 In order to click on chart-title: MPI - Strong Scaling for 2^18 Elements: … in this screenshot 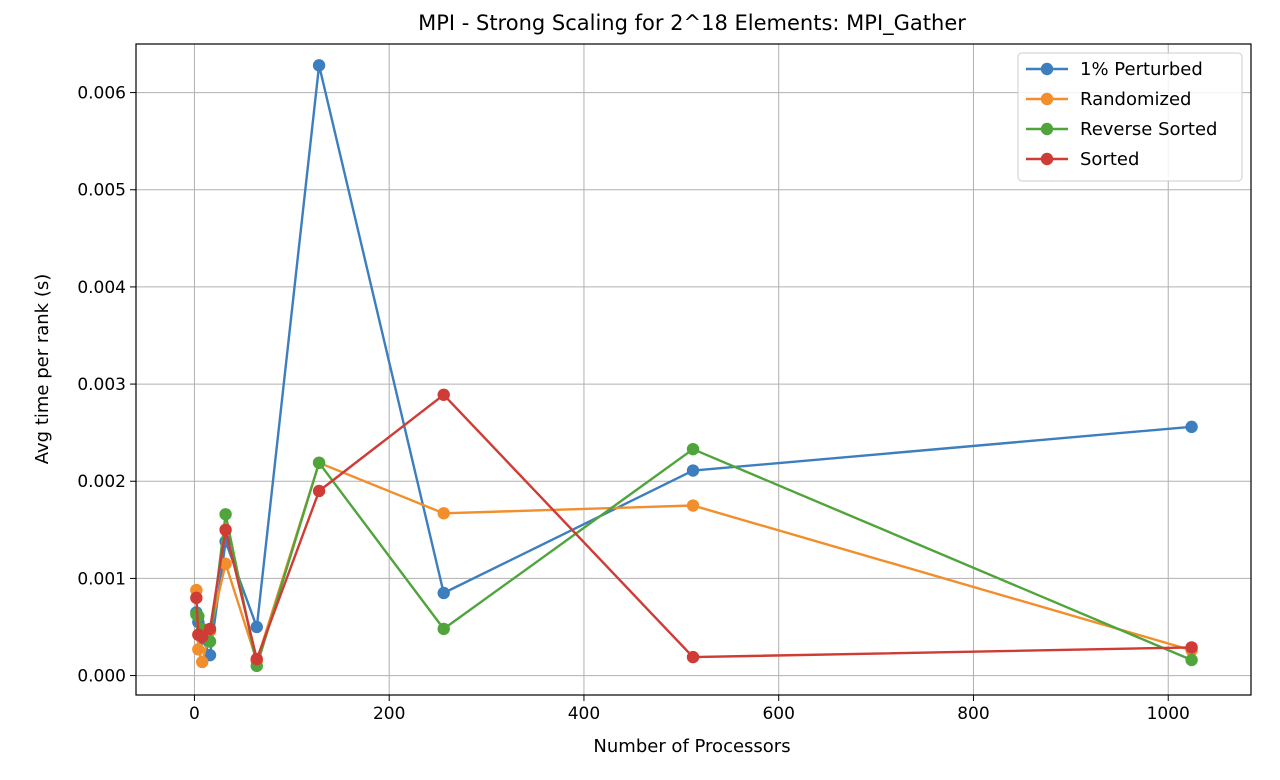, I will do `click(692, 23)`.